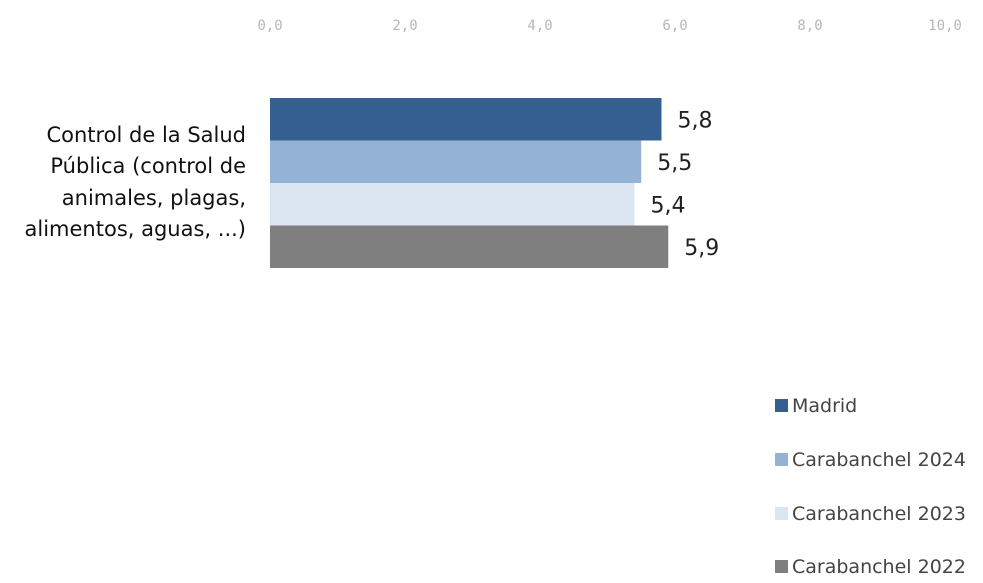 This screenshot has width=983, height=583. I want to click on data-label: 5,8, so click(695, 120).